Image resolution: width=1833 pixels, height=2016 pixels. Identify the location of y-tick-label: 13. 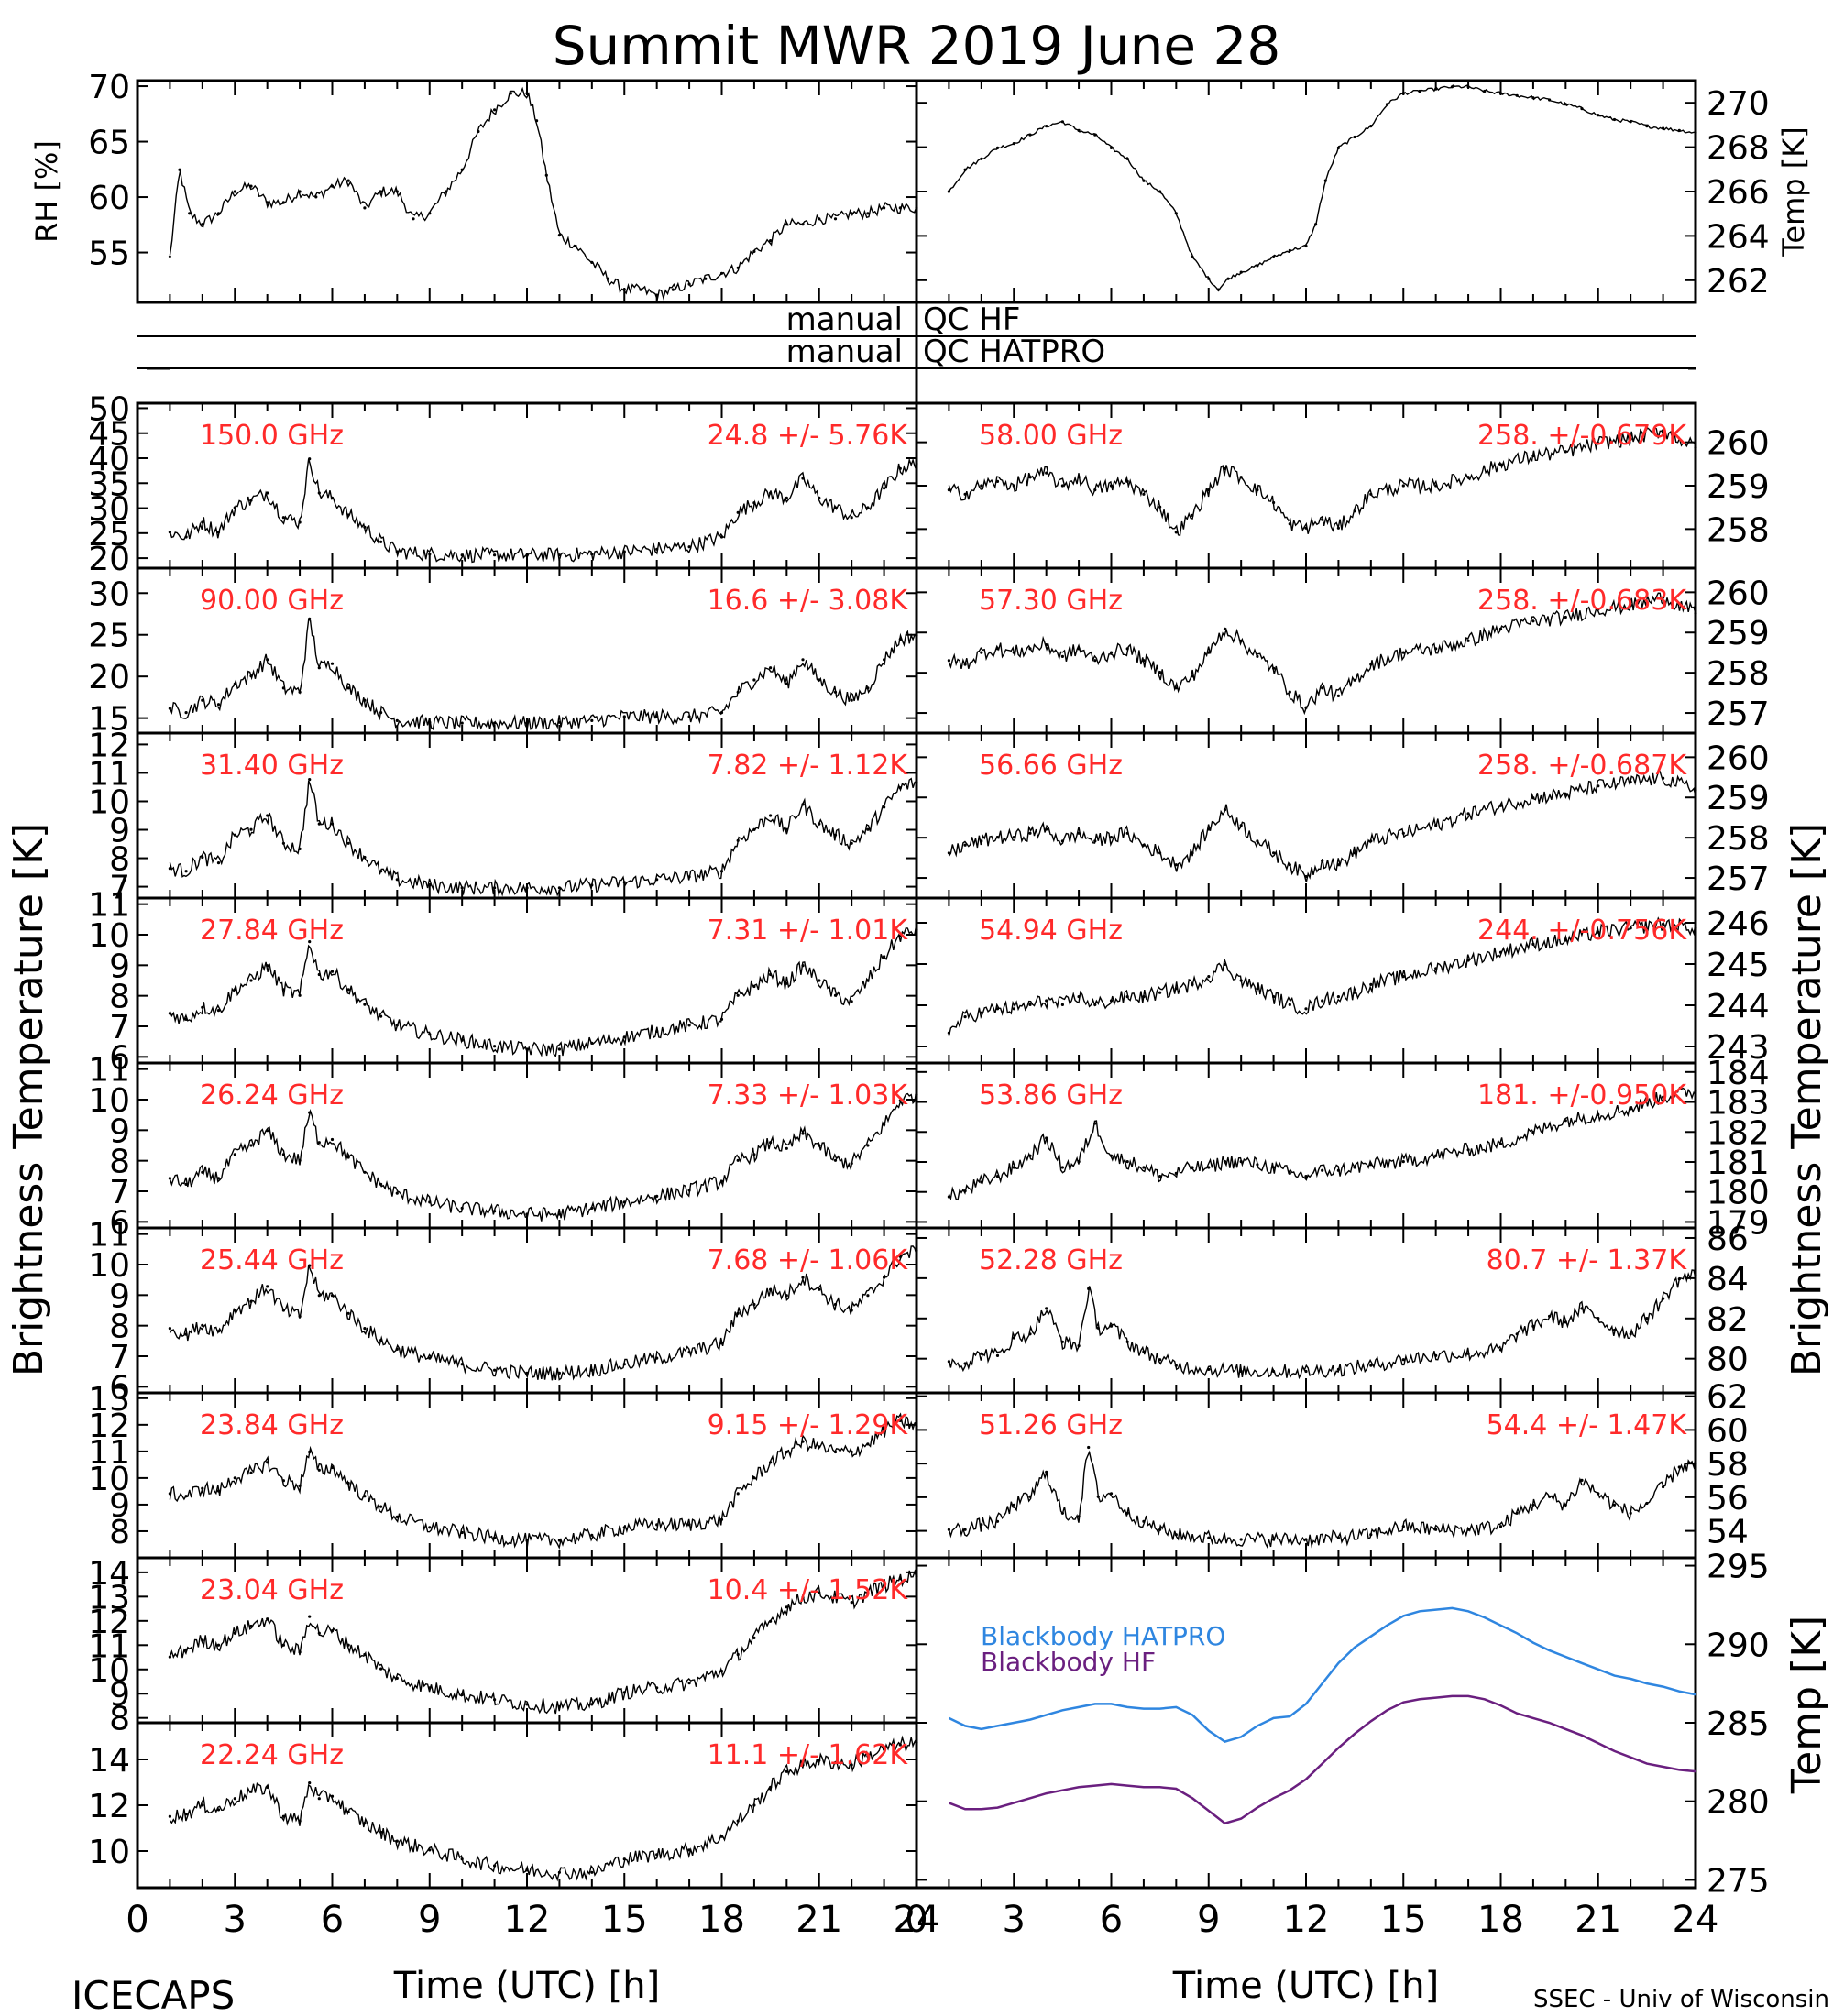
(109, 1597).